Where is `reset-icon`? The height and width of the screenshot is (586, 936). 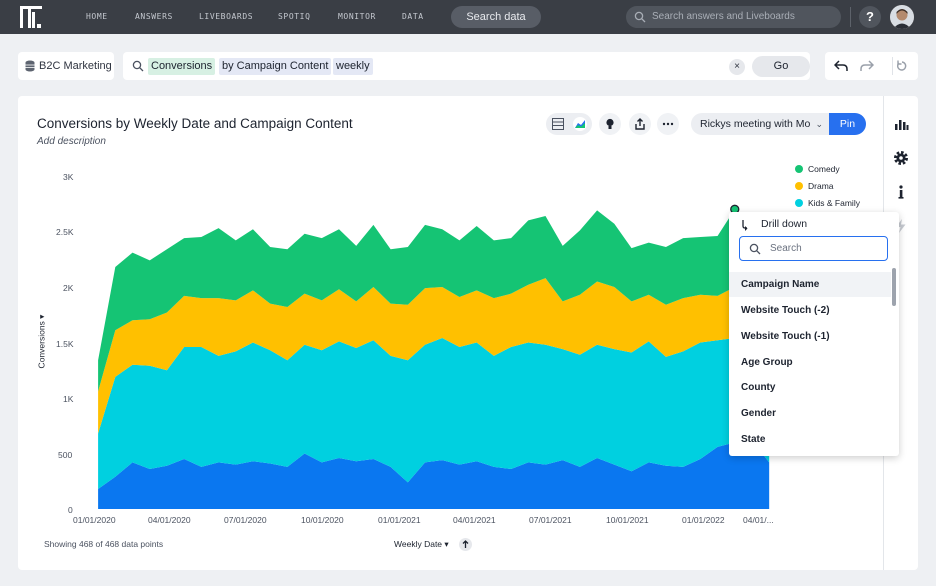 reset-icon is located at coordinates (902, 66).